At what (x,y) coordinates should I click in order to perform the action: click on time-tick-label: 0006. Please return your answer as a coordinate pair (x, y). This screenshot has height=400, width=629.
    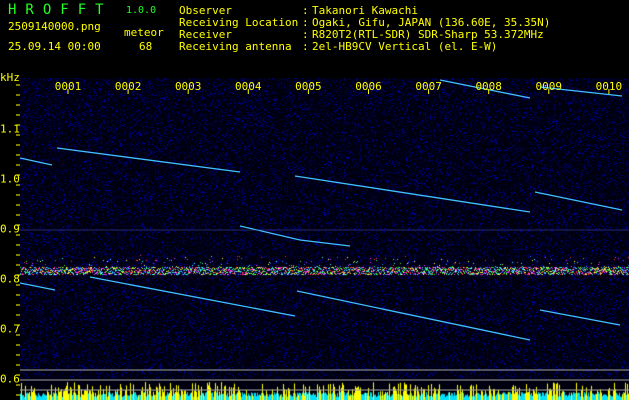
    Looking at the image, I should click on (368, 86).